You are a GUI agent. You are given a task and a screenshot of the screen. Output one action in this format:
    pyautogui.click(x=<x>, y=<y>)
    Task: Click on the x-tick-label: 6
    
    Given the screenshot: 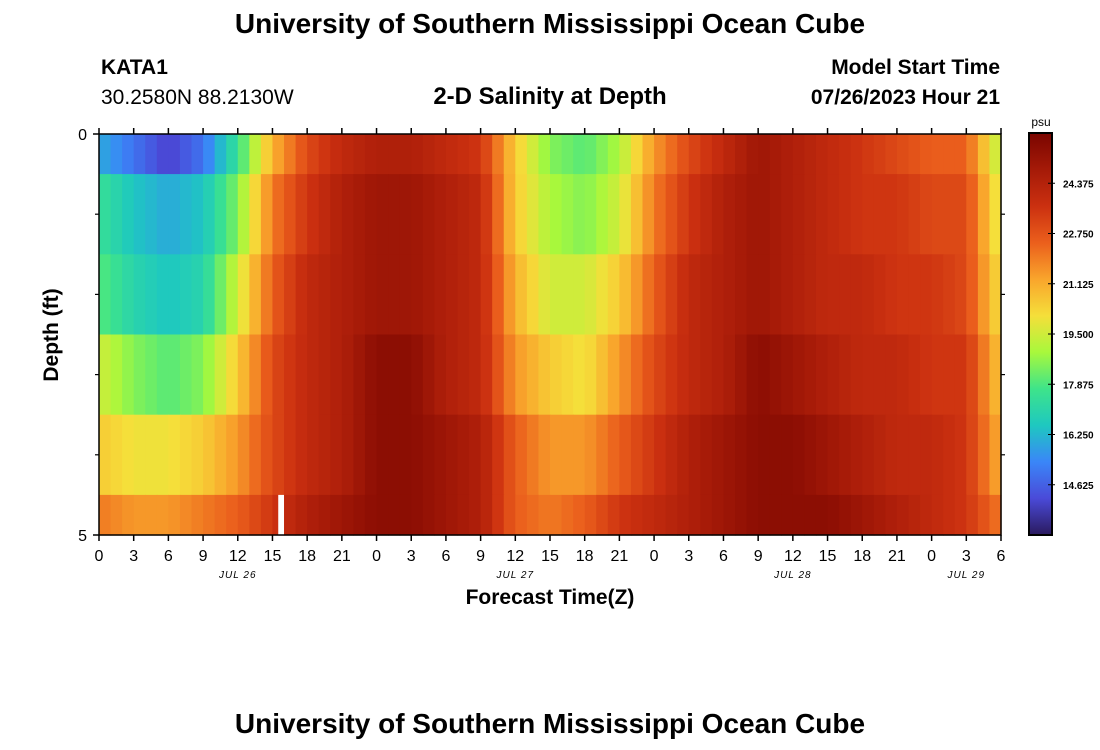 What is the action you would take?
    pyautogui.click(x=168, y=556)
    